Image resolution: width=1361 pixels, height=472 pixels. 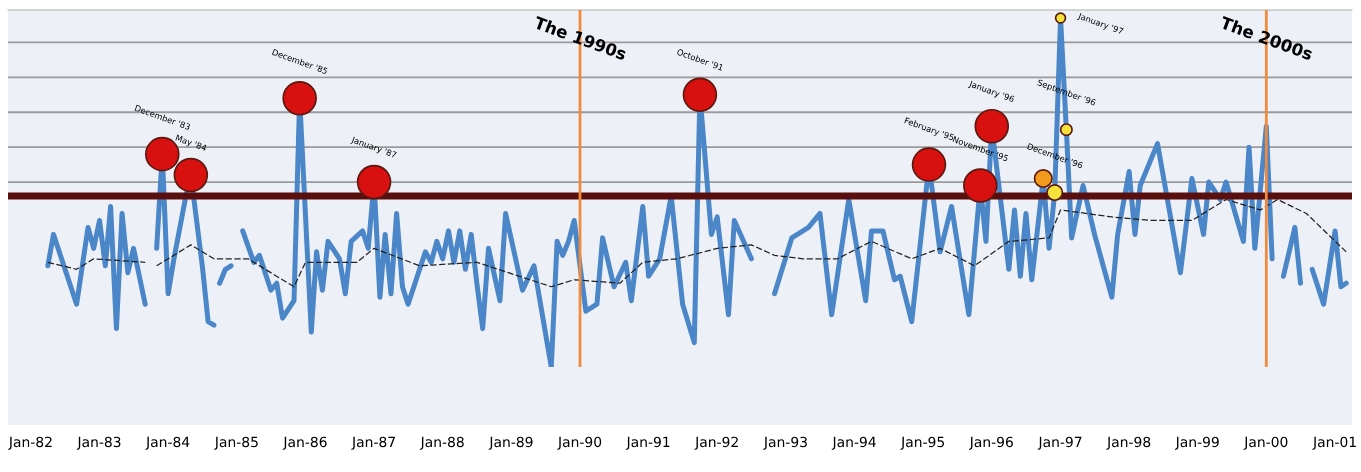 I want to click on x-tick-label: Jan-94, so click(x=853, y=443).